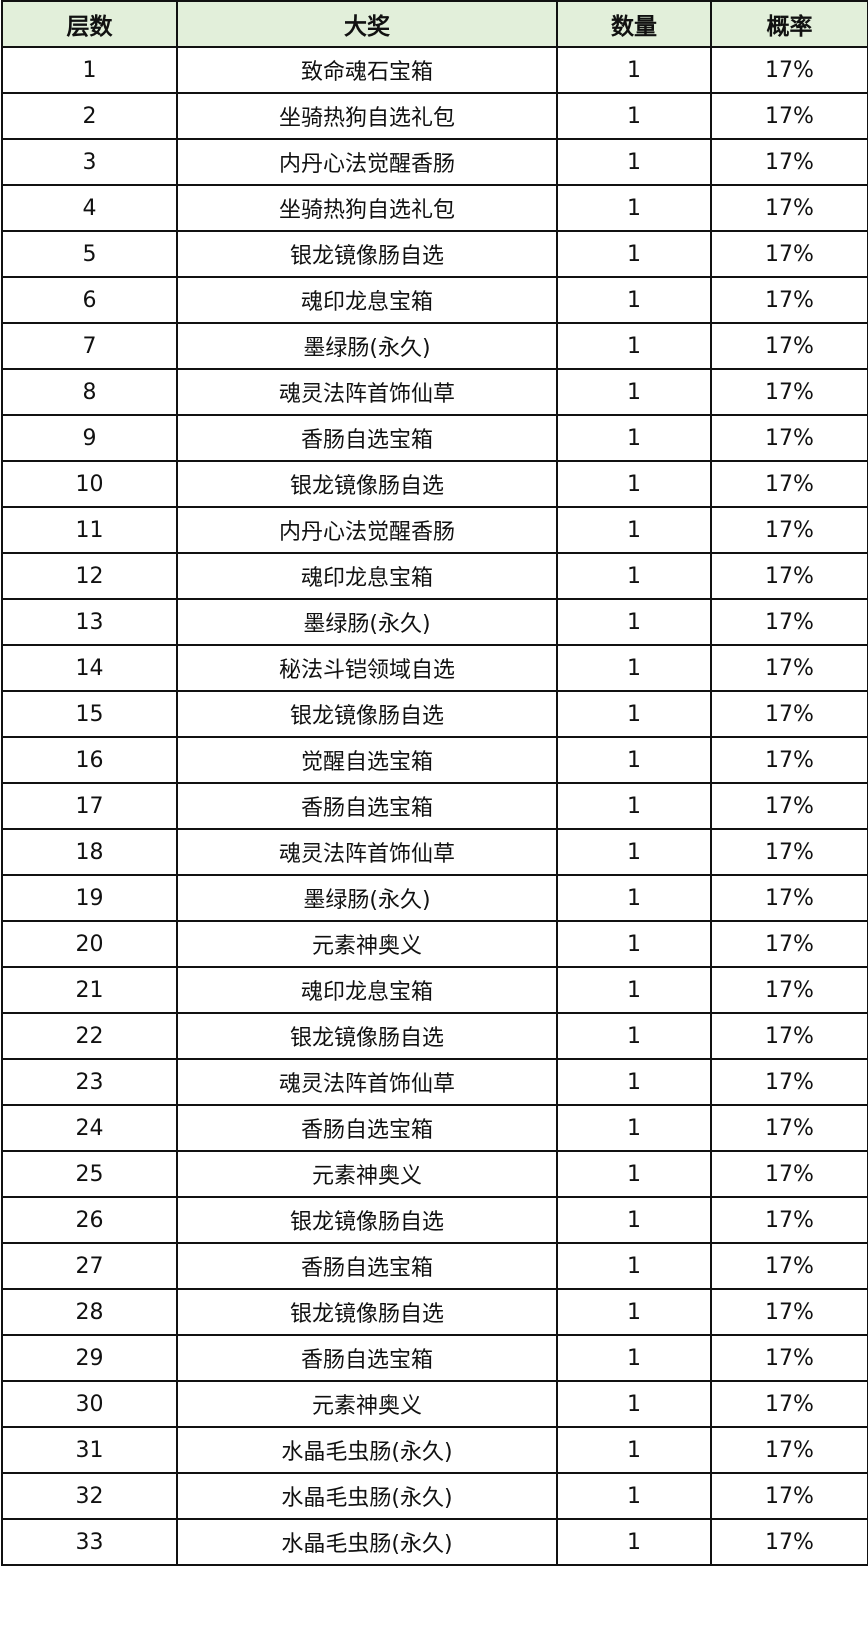  What do you see at coordinates (89, 1450) in the screenshot?
I see `cell-level: 31` at bounding box center [89, 1450].